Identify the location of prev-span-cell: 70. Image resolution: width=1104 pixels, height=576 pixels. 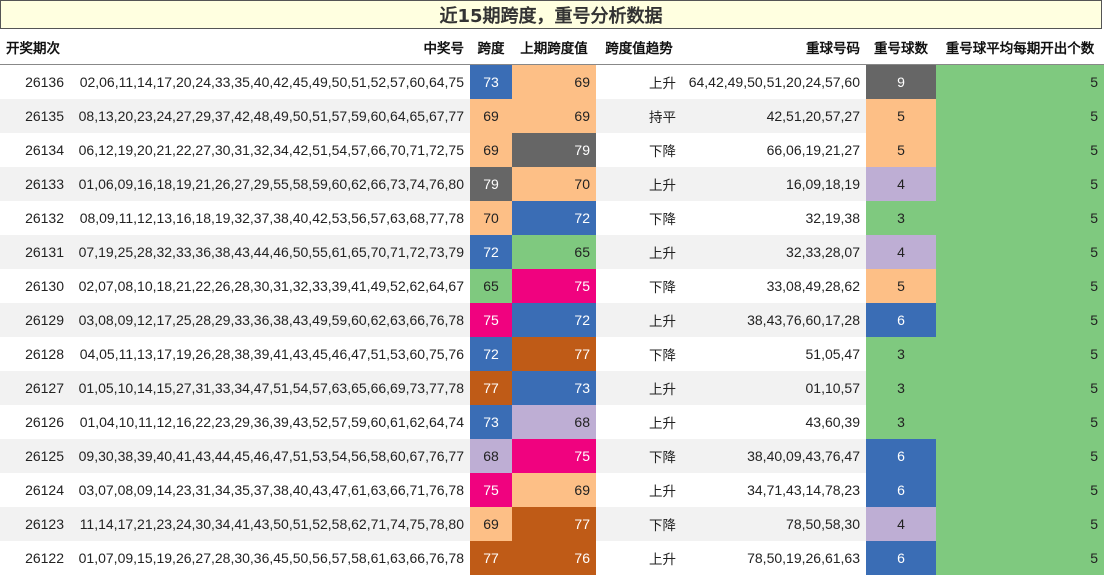
(554, 184).